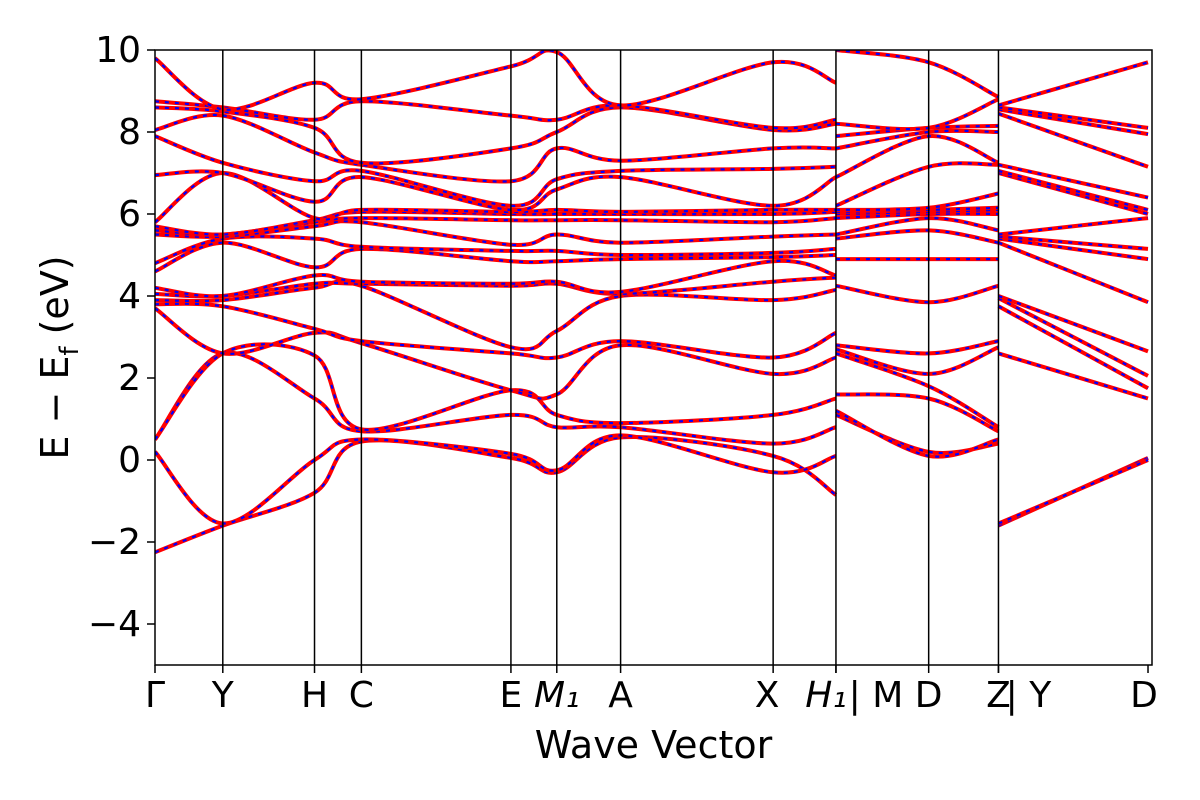 The image size is (1200, 800). Describe the element at coordinates (998, 695) in the screenshot. I see `x-tick-label: Z` at that location.